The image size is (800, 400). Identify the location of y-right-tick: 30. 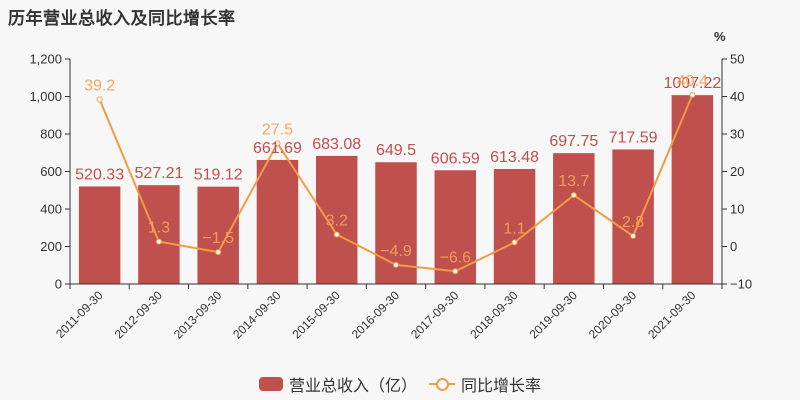
(737, 134).